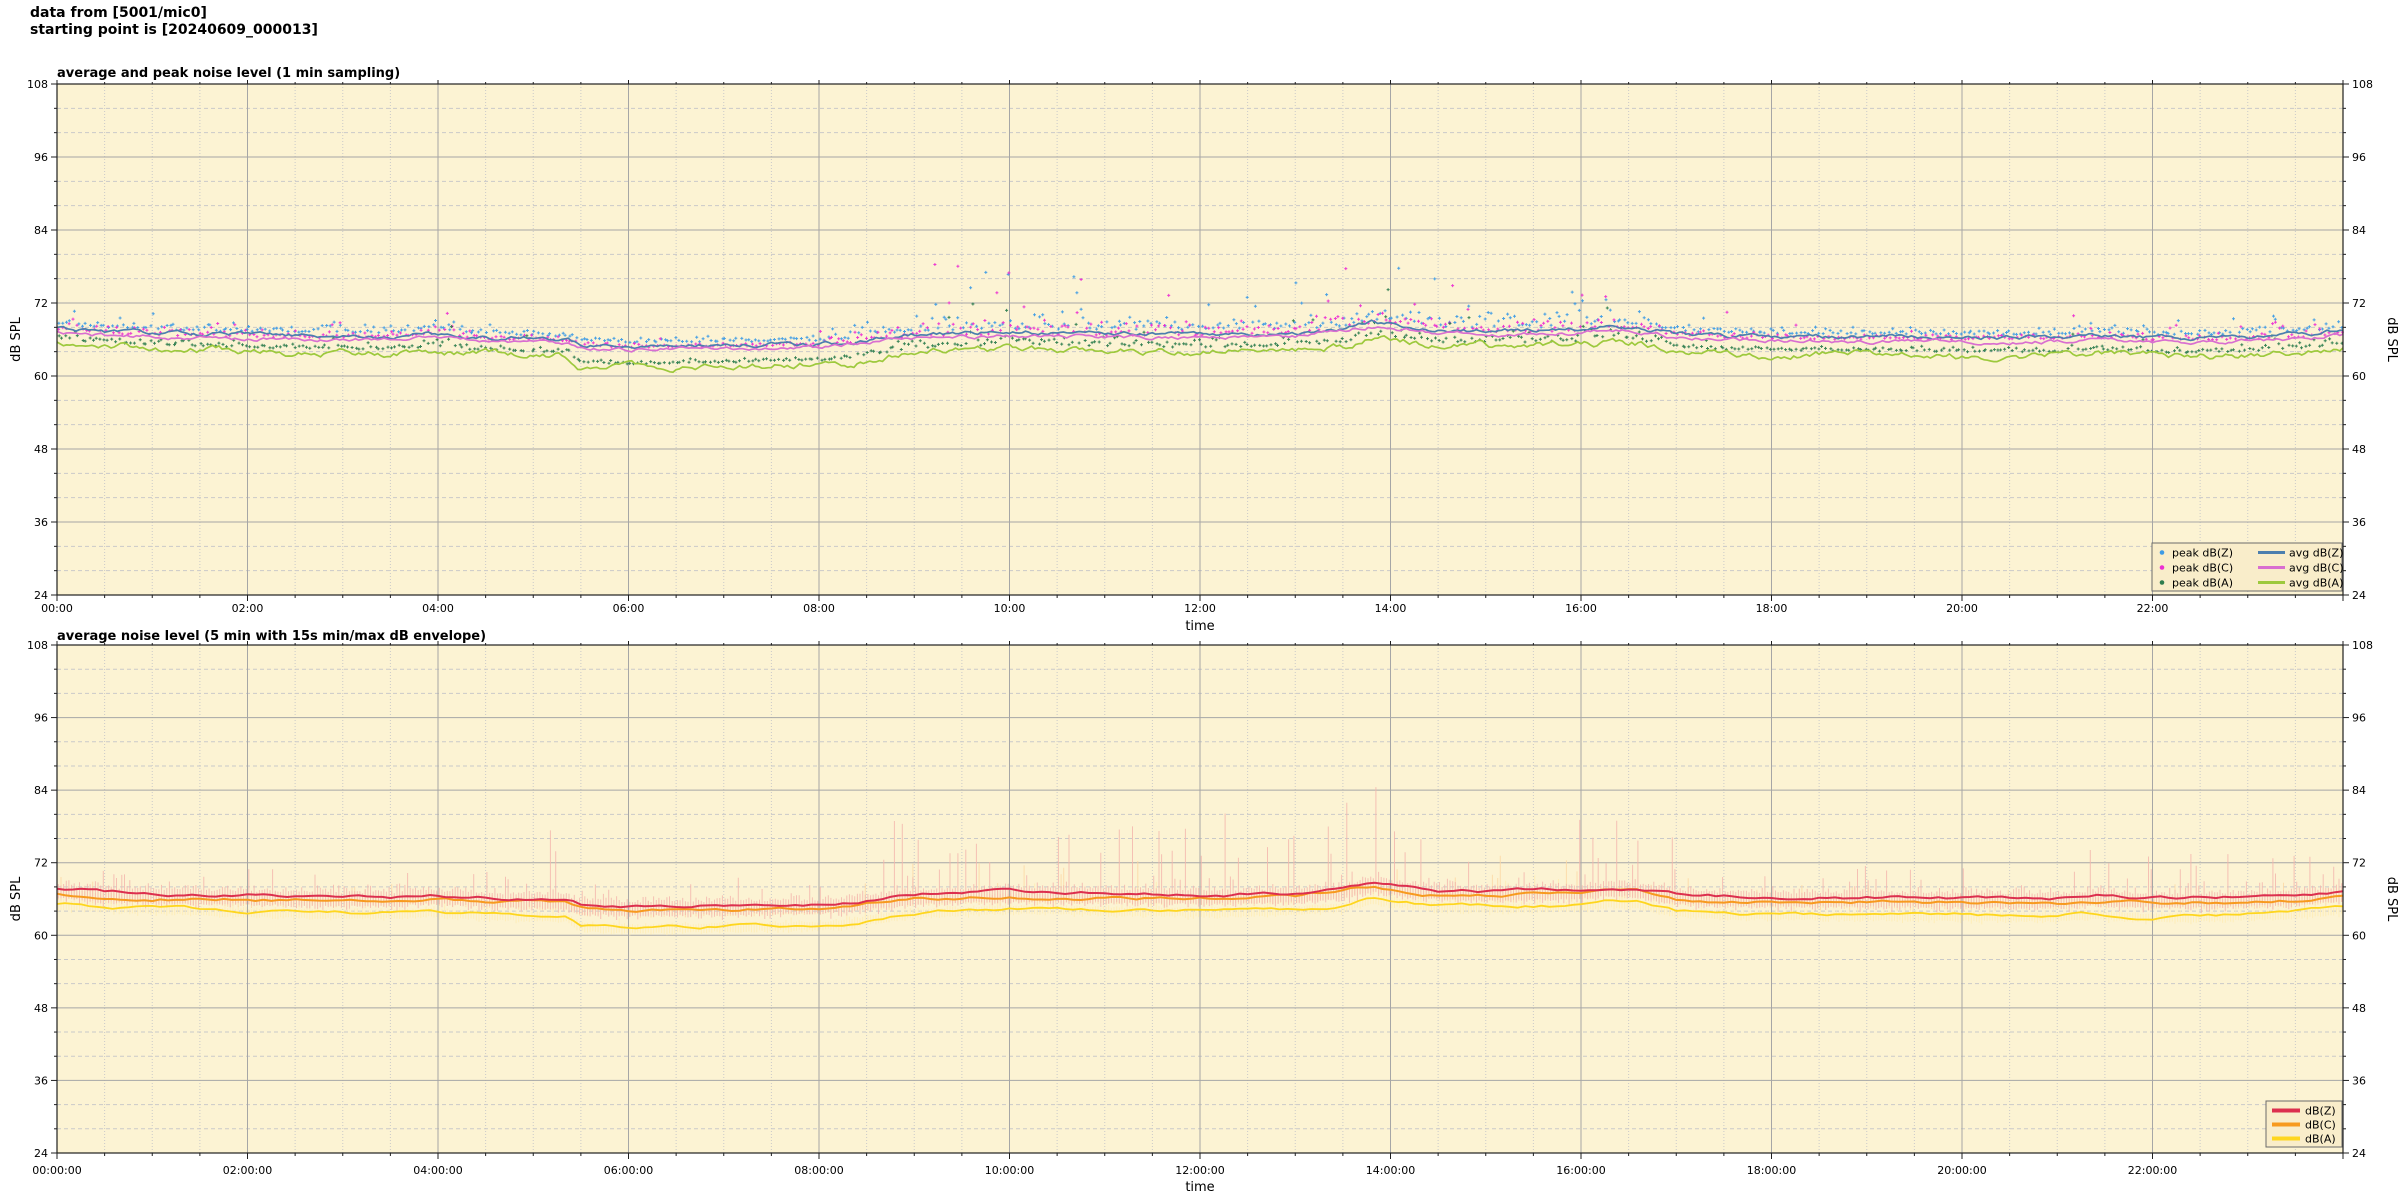 The width and height of the screenshot is (2400, 1200). I want to click on x-tick-label: 02:00:00, so click(247, 1170).